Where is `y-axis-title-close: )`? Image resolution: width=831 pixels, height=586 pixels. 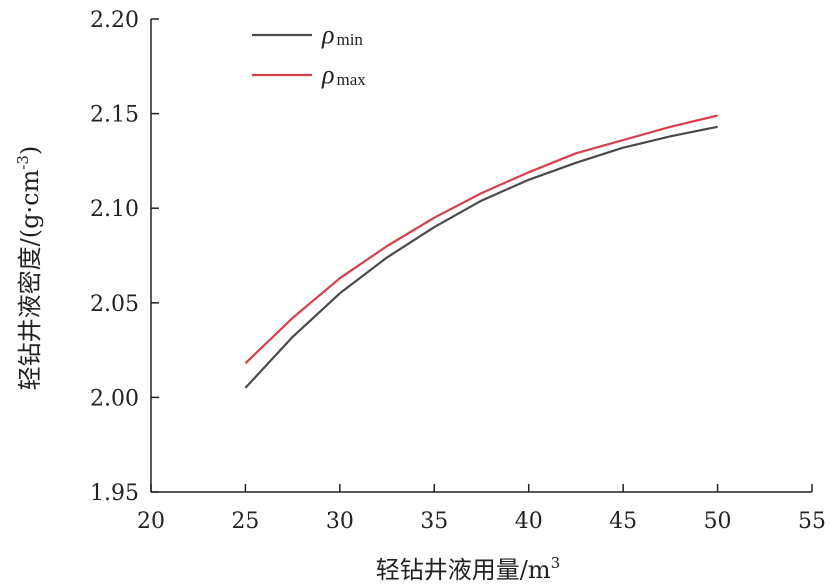
y-axis-title-close: ) is located at coordinates (30, 150).